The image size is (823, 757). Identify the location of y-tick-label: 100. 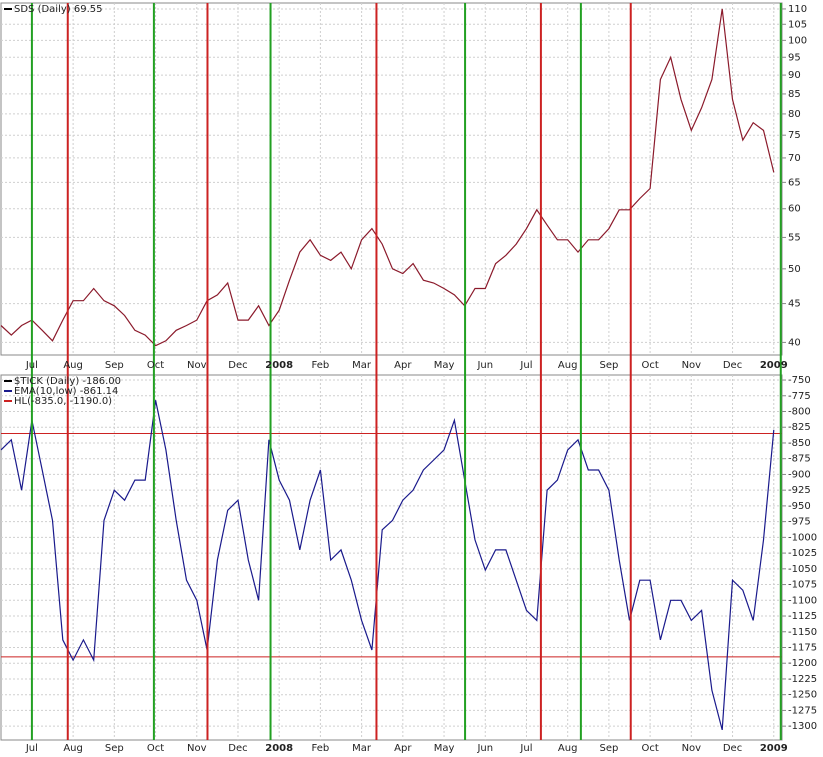
(797, 40).